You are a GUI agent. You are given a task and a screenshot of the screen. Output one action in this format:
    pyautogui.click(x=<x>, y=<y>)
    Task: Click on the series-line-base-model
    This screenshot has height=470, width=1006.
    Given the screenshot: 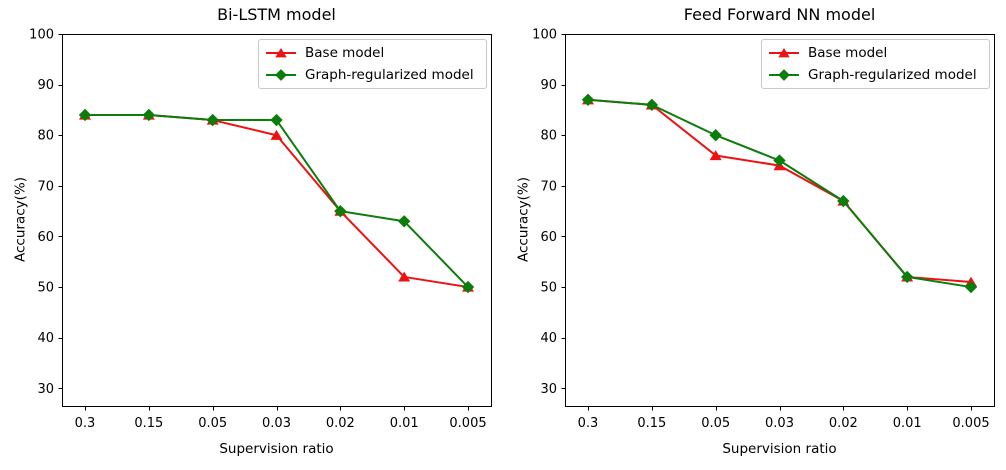 What is the action you would take?
    pyautogui.click(x=277, y=201)
    